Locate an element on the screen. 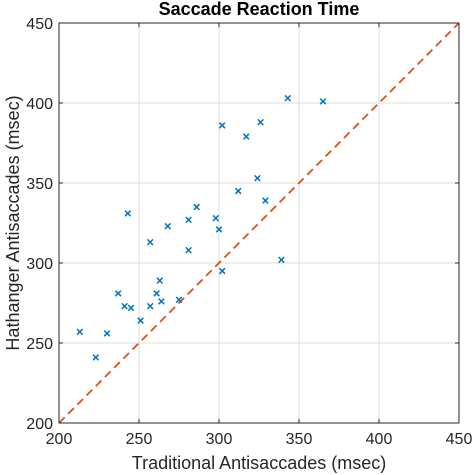 This screenshot has width=474, height=475. y-tick-label: 400 is located at coordinates (39, 104).